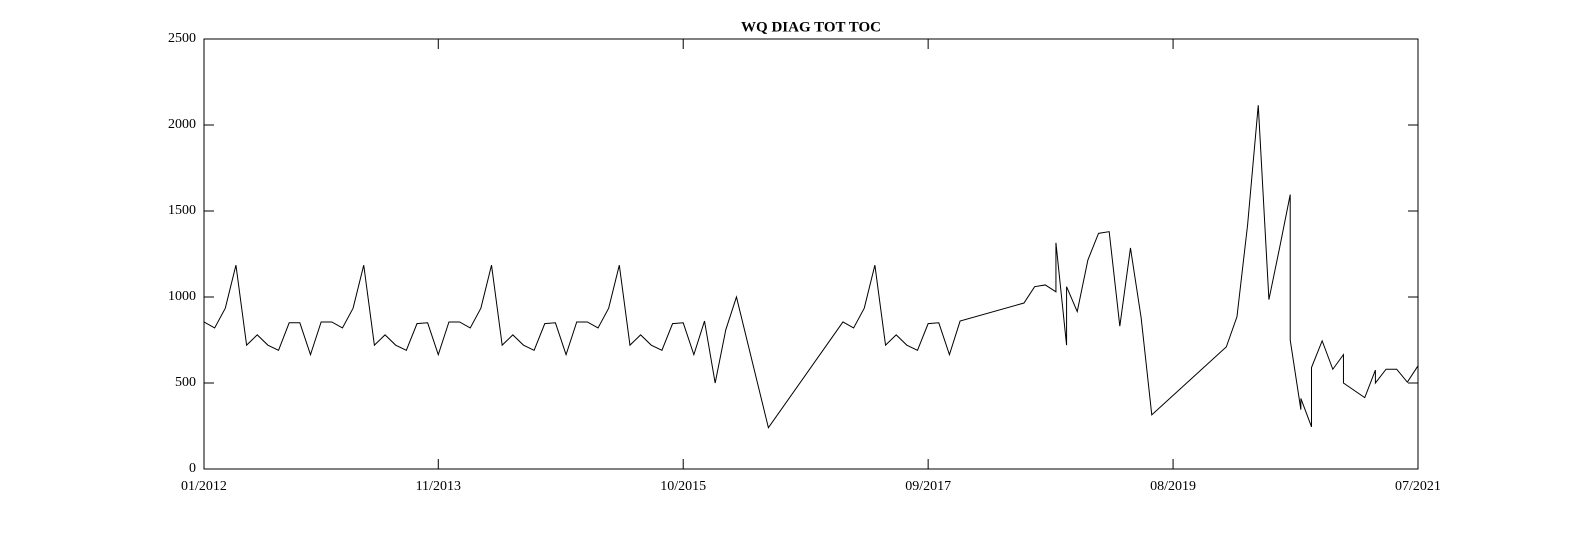 Image resolution: width=1591 pixels, height=536 pixels. What do you see at coordinates (438, 486) in the screenshot?
I see `x-tick-label: 11/2013` at bounding box center [438, 486].